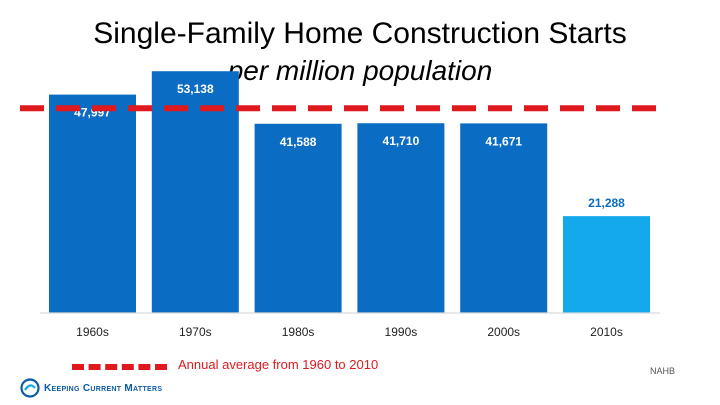  What do you see at coordinates (92, 332) in the screenshot?
I see `x-tick-label-1960s: 1960s` at bounding box center [92, 332].